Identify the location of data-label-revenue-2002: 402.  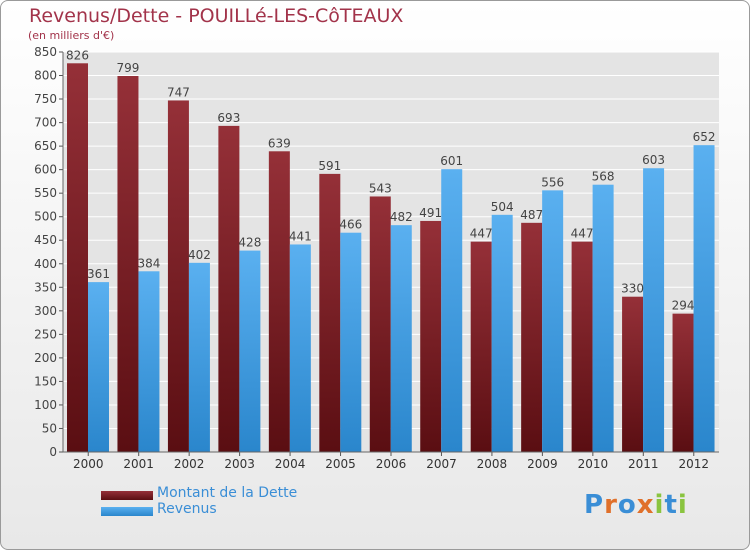
(199, 255).